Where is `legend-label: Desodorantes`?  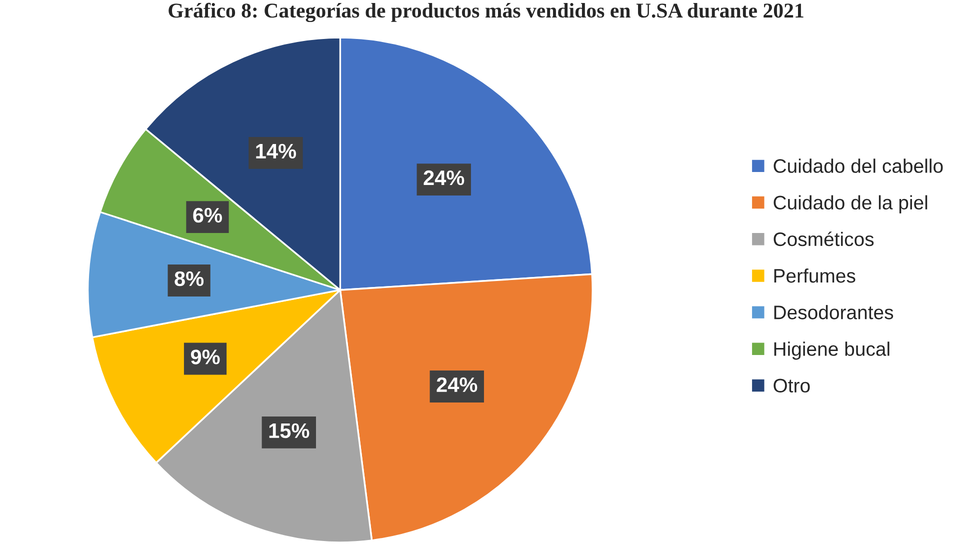
legend-label: Desodorantes is located at coordinates (834, 312).